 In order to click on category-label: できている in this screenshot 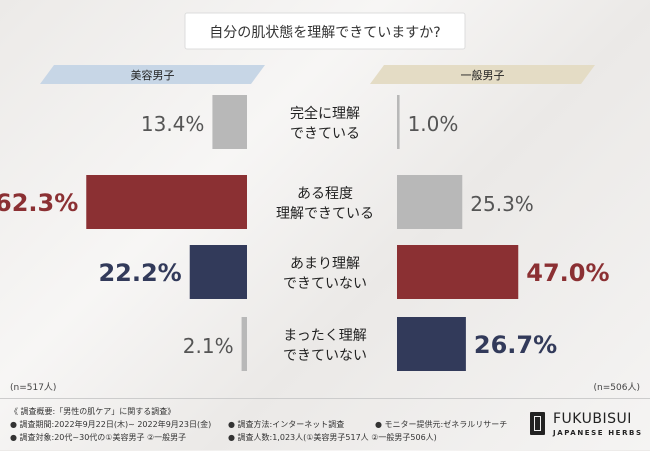, I will do `click(325, 134)`.